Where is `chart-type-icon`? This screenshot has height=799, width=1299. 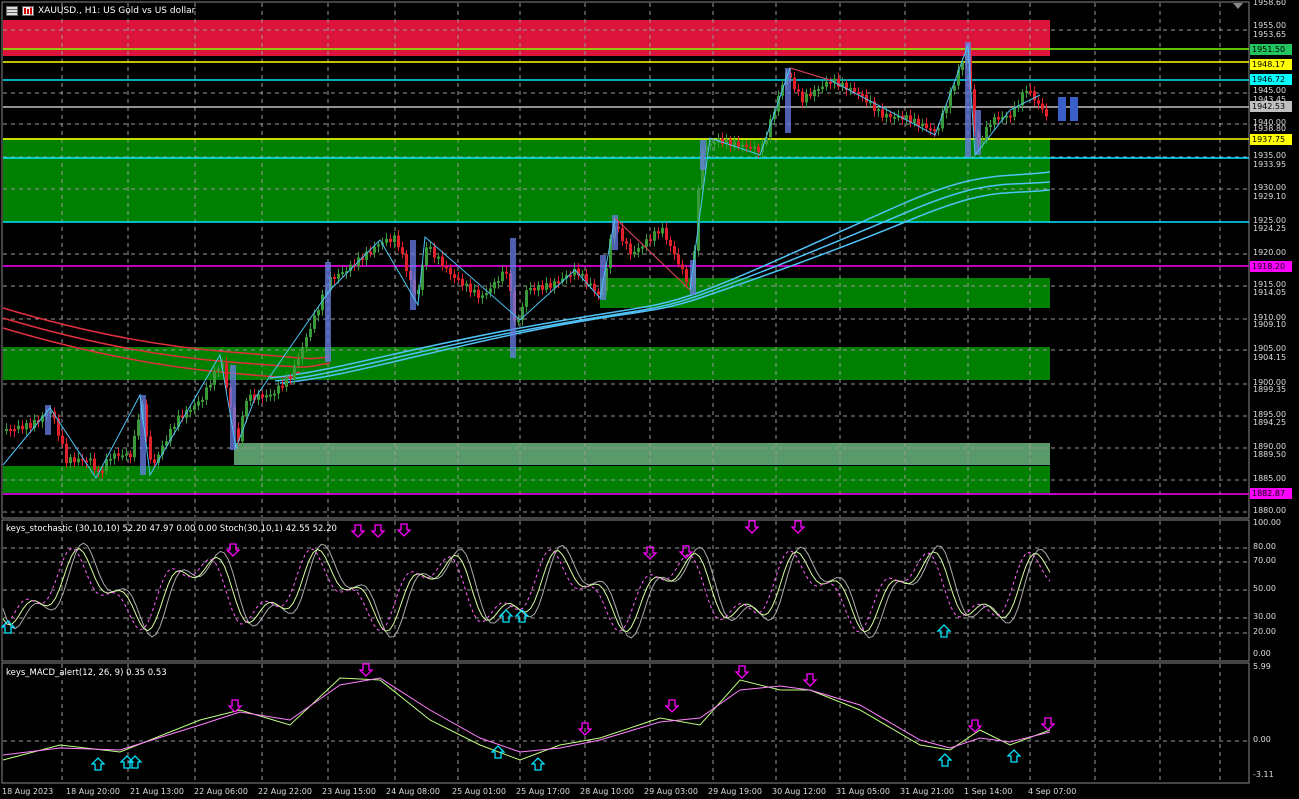
chart-type-icon is located at coordinates (28, 11).